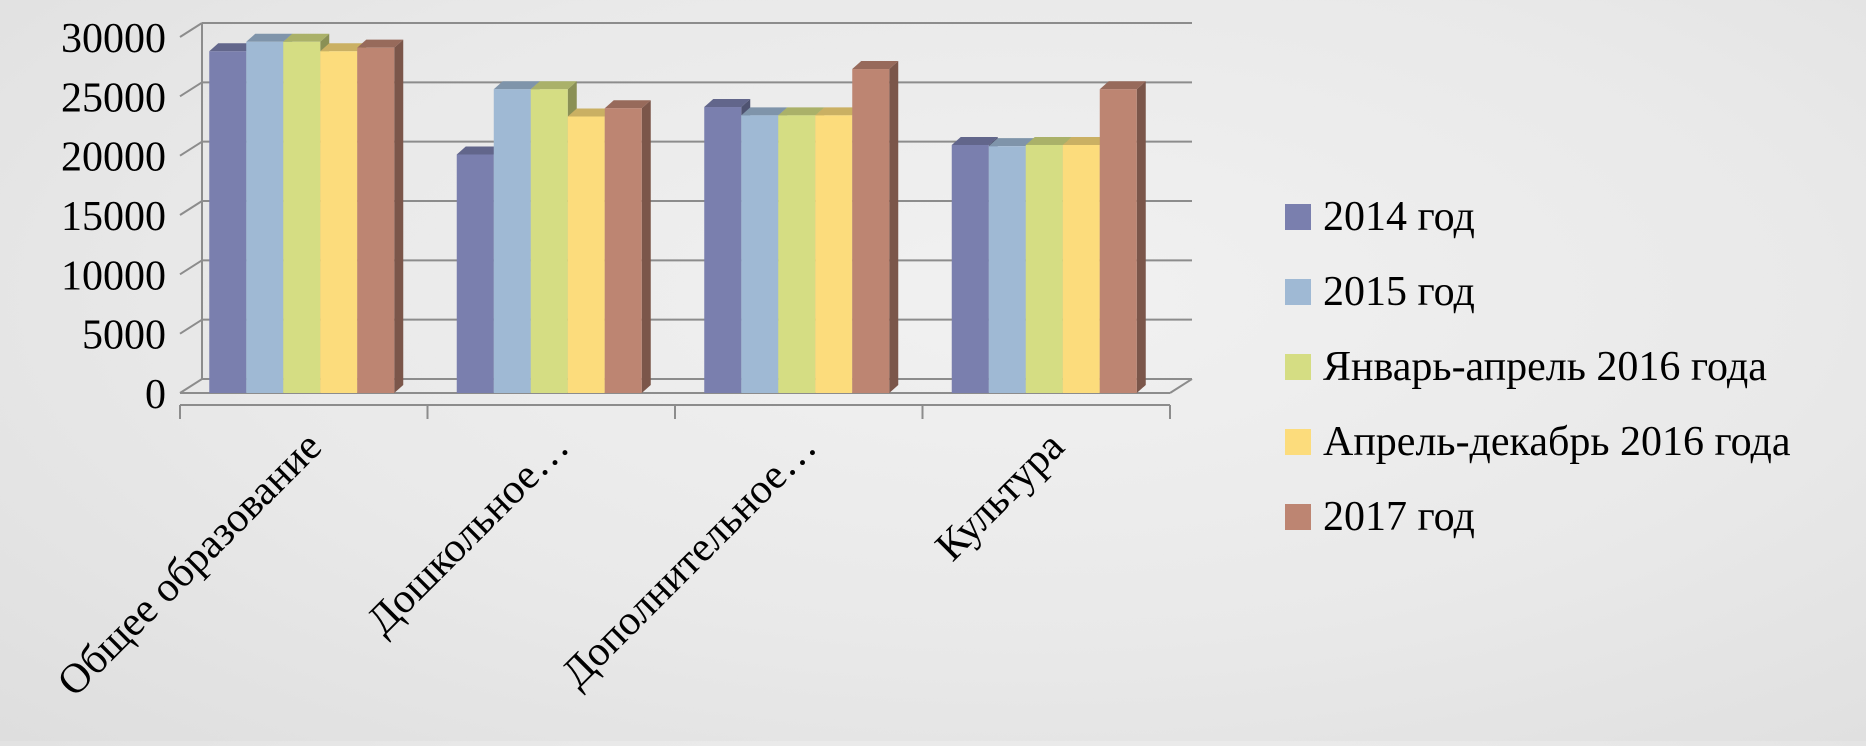  I want to click on legend-label: 2015 год, so click(1399, 292).